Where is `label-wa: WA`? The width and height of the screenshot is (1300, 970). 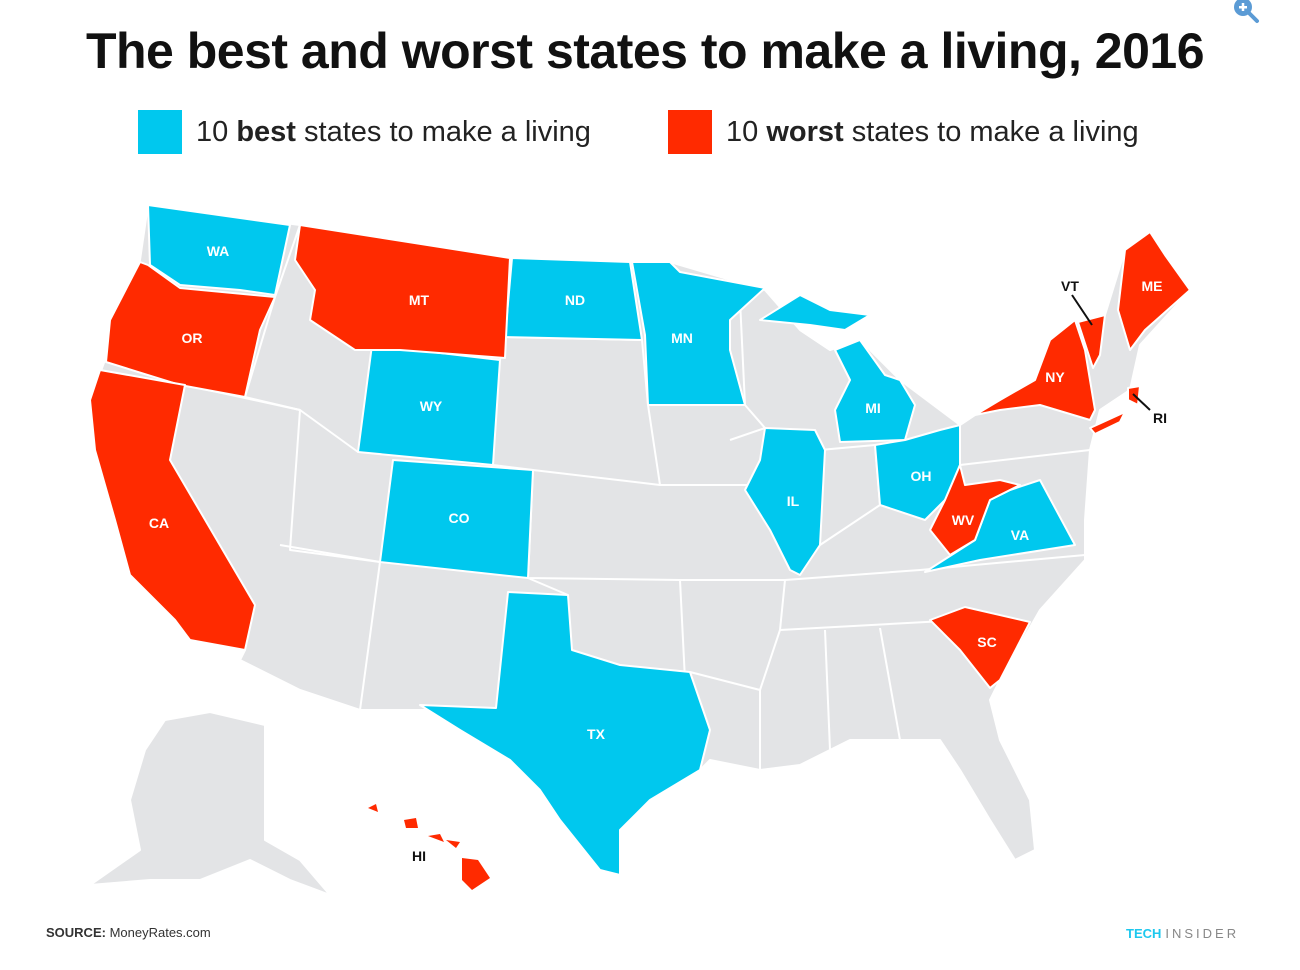
label-wa: WA is located at coordinates (218, 251).